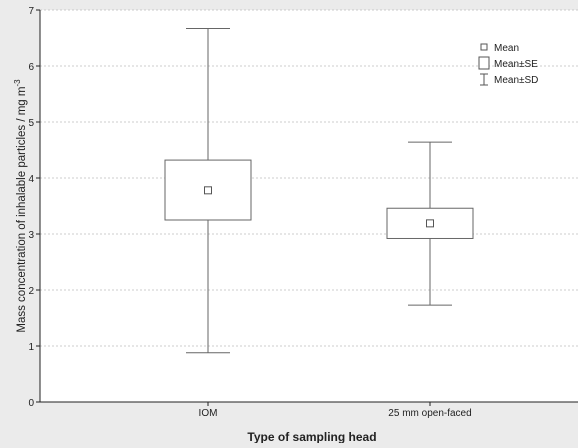  What do you see at coordinates (484, 47) in the screenshot?
I see `legend-mean-symbol` at bounding box center [484, 47].